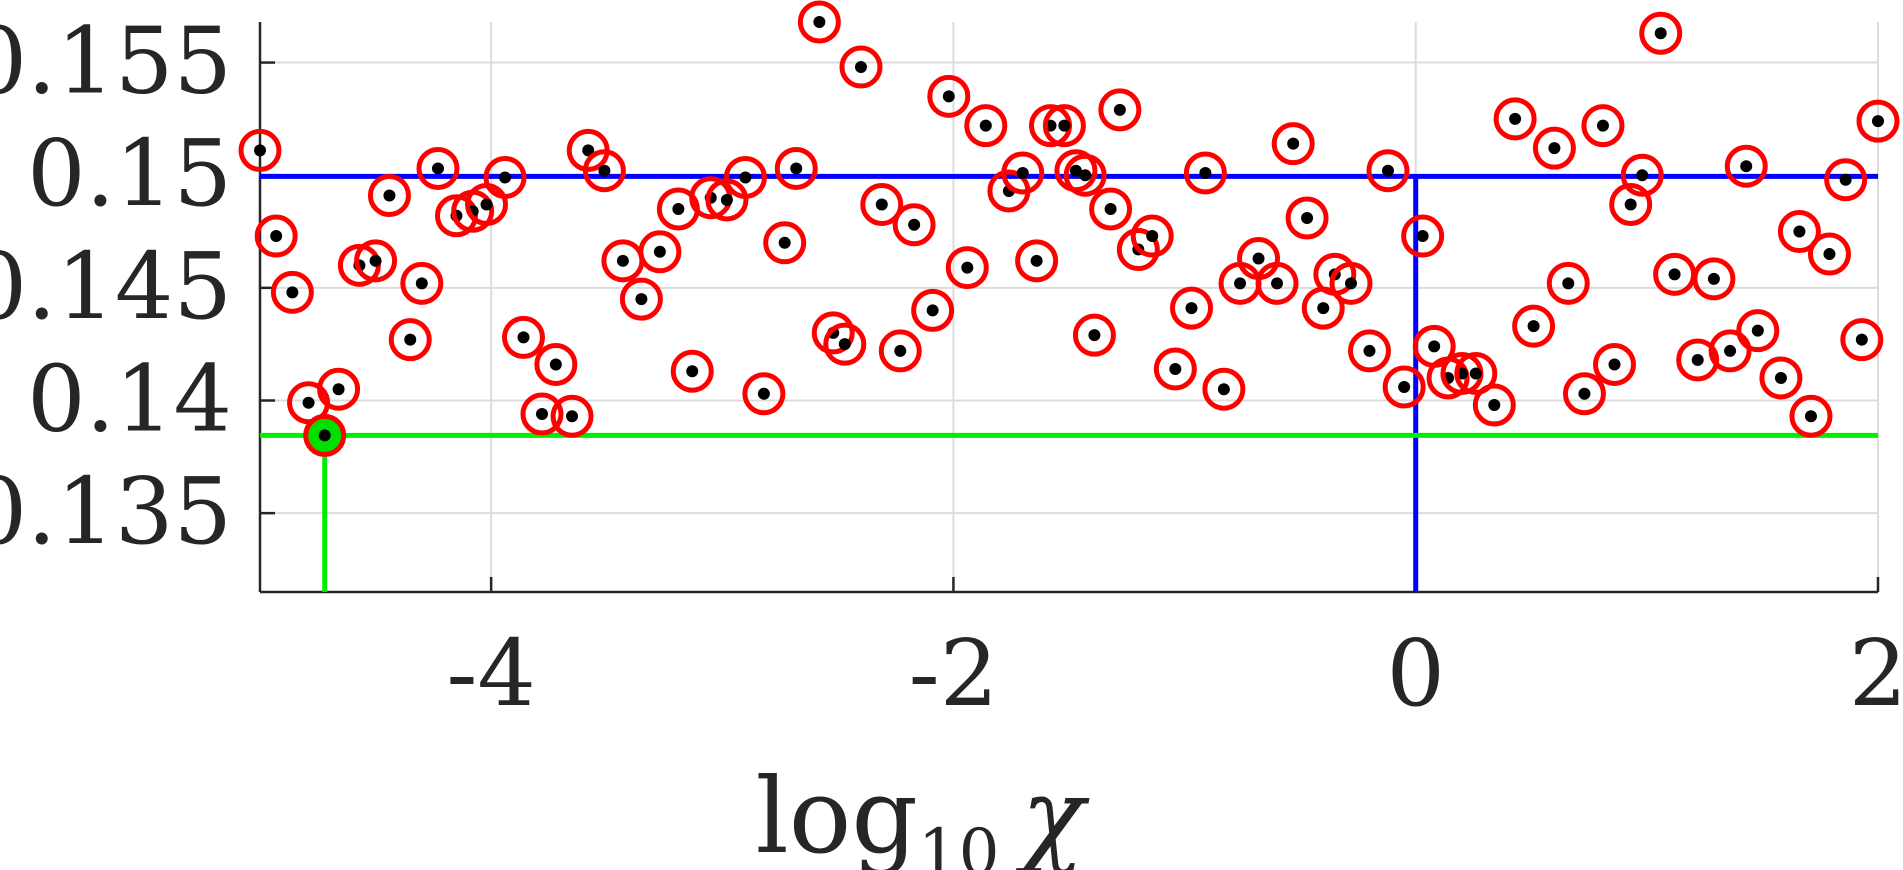 The height and width of the screenshot is (870, 1903). Describe the element at coordinates (1415, 673) in the screenshot. I see `x-tick-label: 0` at that location.